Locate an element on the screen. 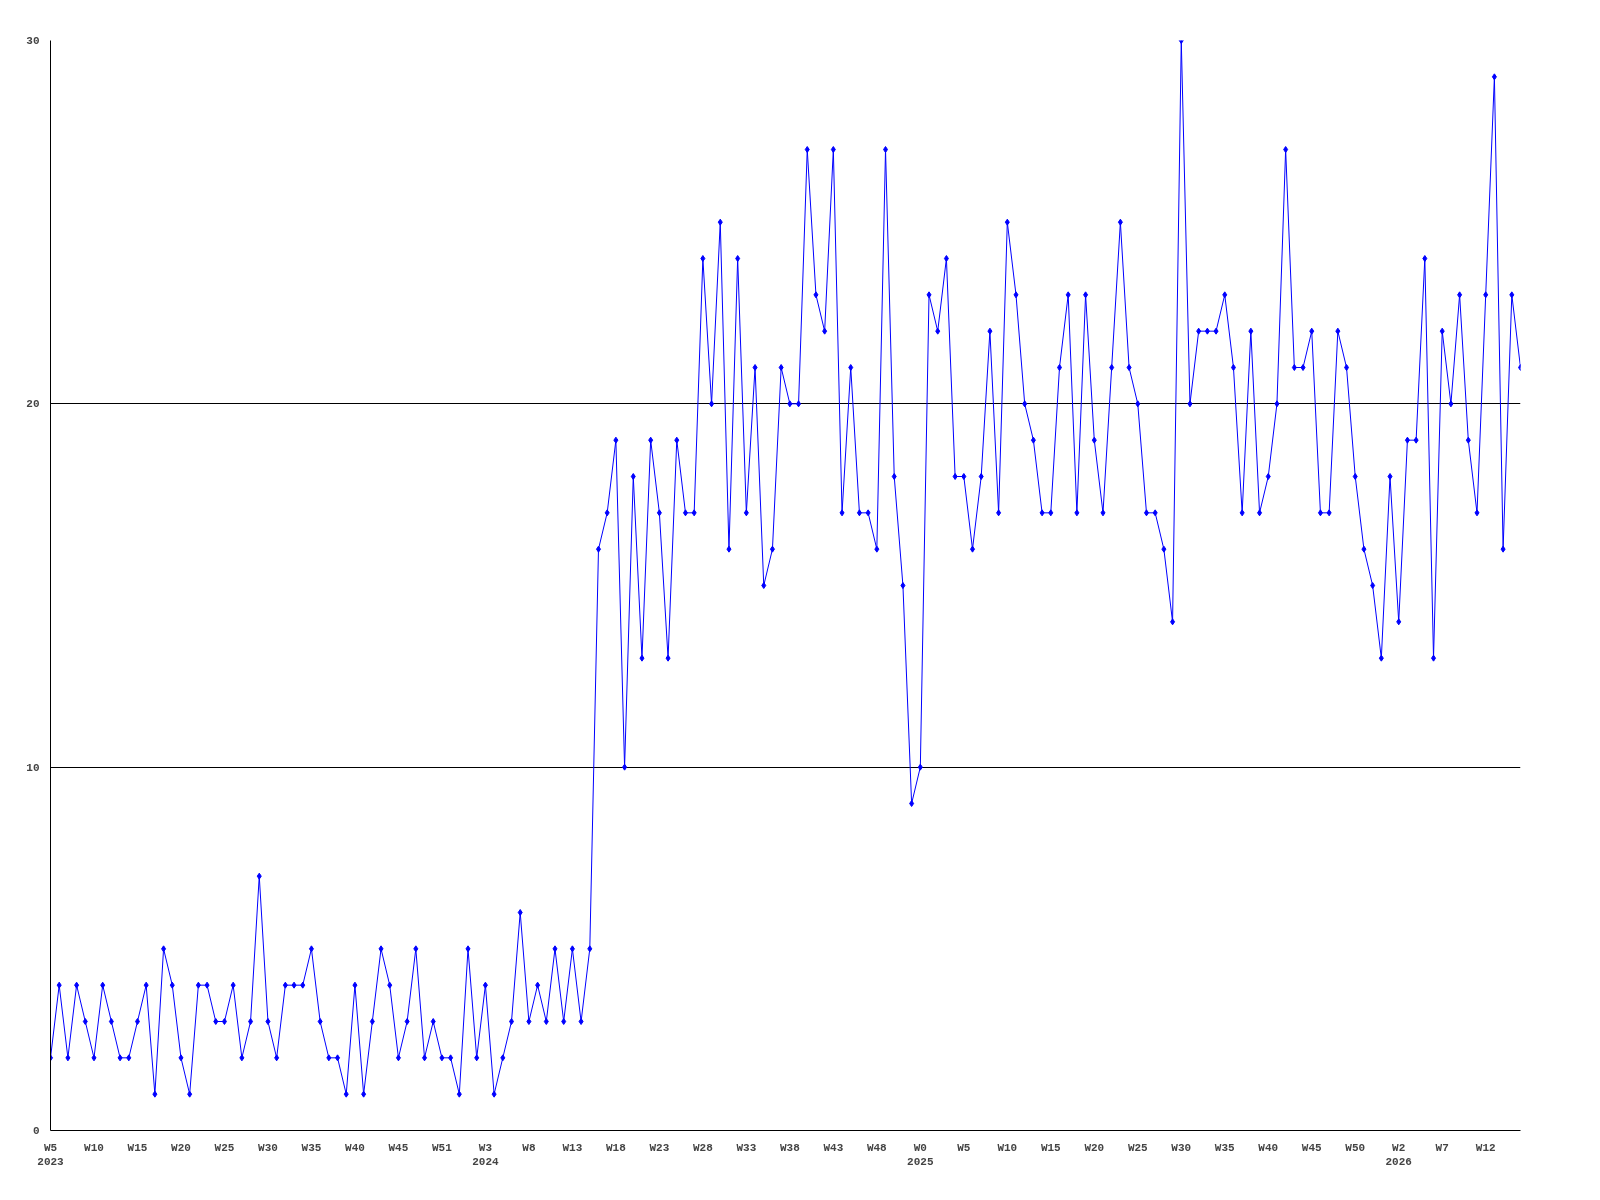 This screenshot has width=1600, height=1200. x-tick-label: W48 is located at coordinates (877, 1147).